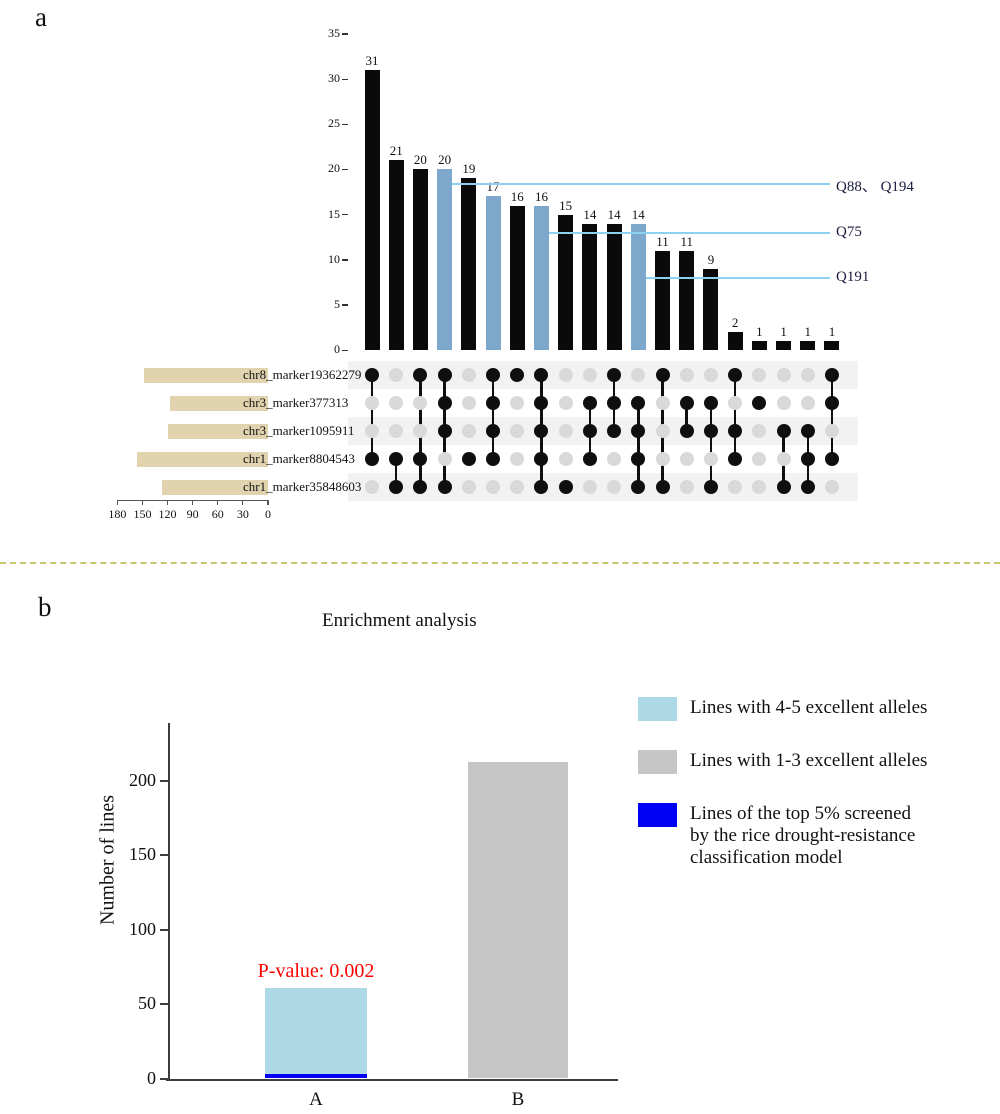  What do you see at coordinates (117, 514) in the screenshot?
I see `set-axis-tick-label: 180` at bounding box center [117, 514].